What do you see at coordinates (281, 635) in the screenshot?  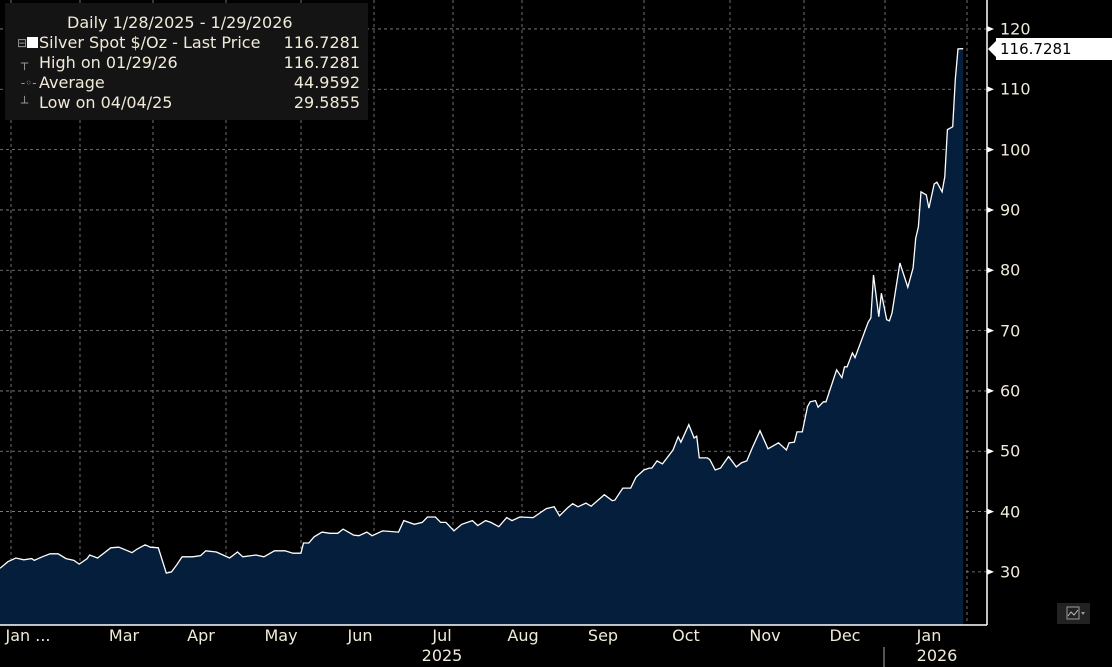 I see `x-tick-label: May` at bounding box center [281, 635].